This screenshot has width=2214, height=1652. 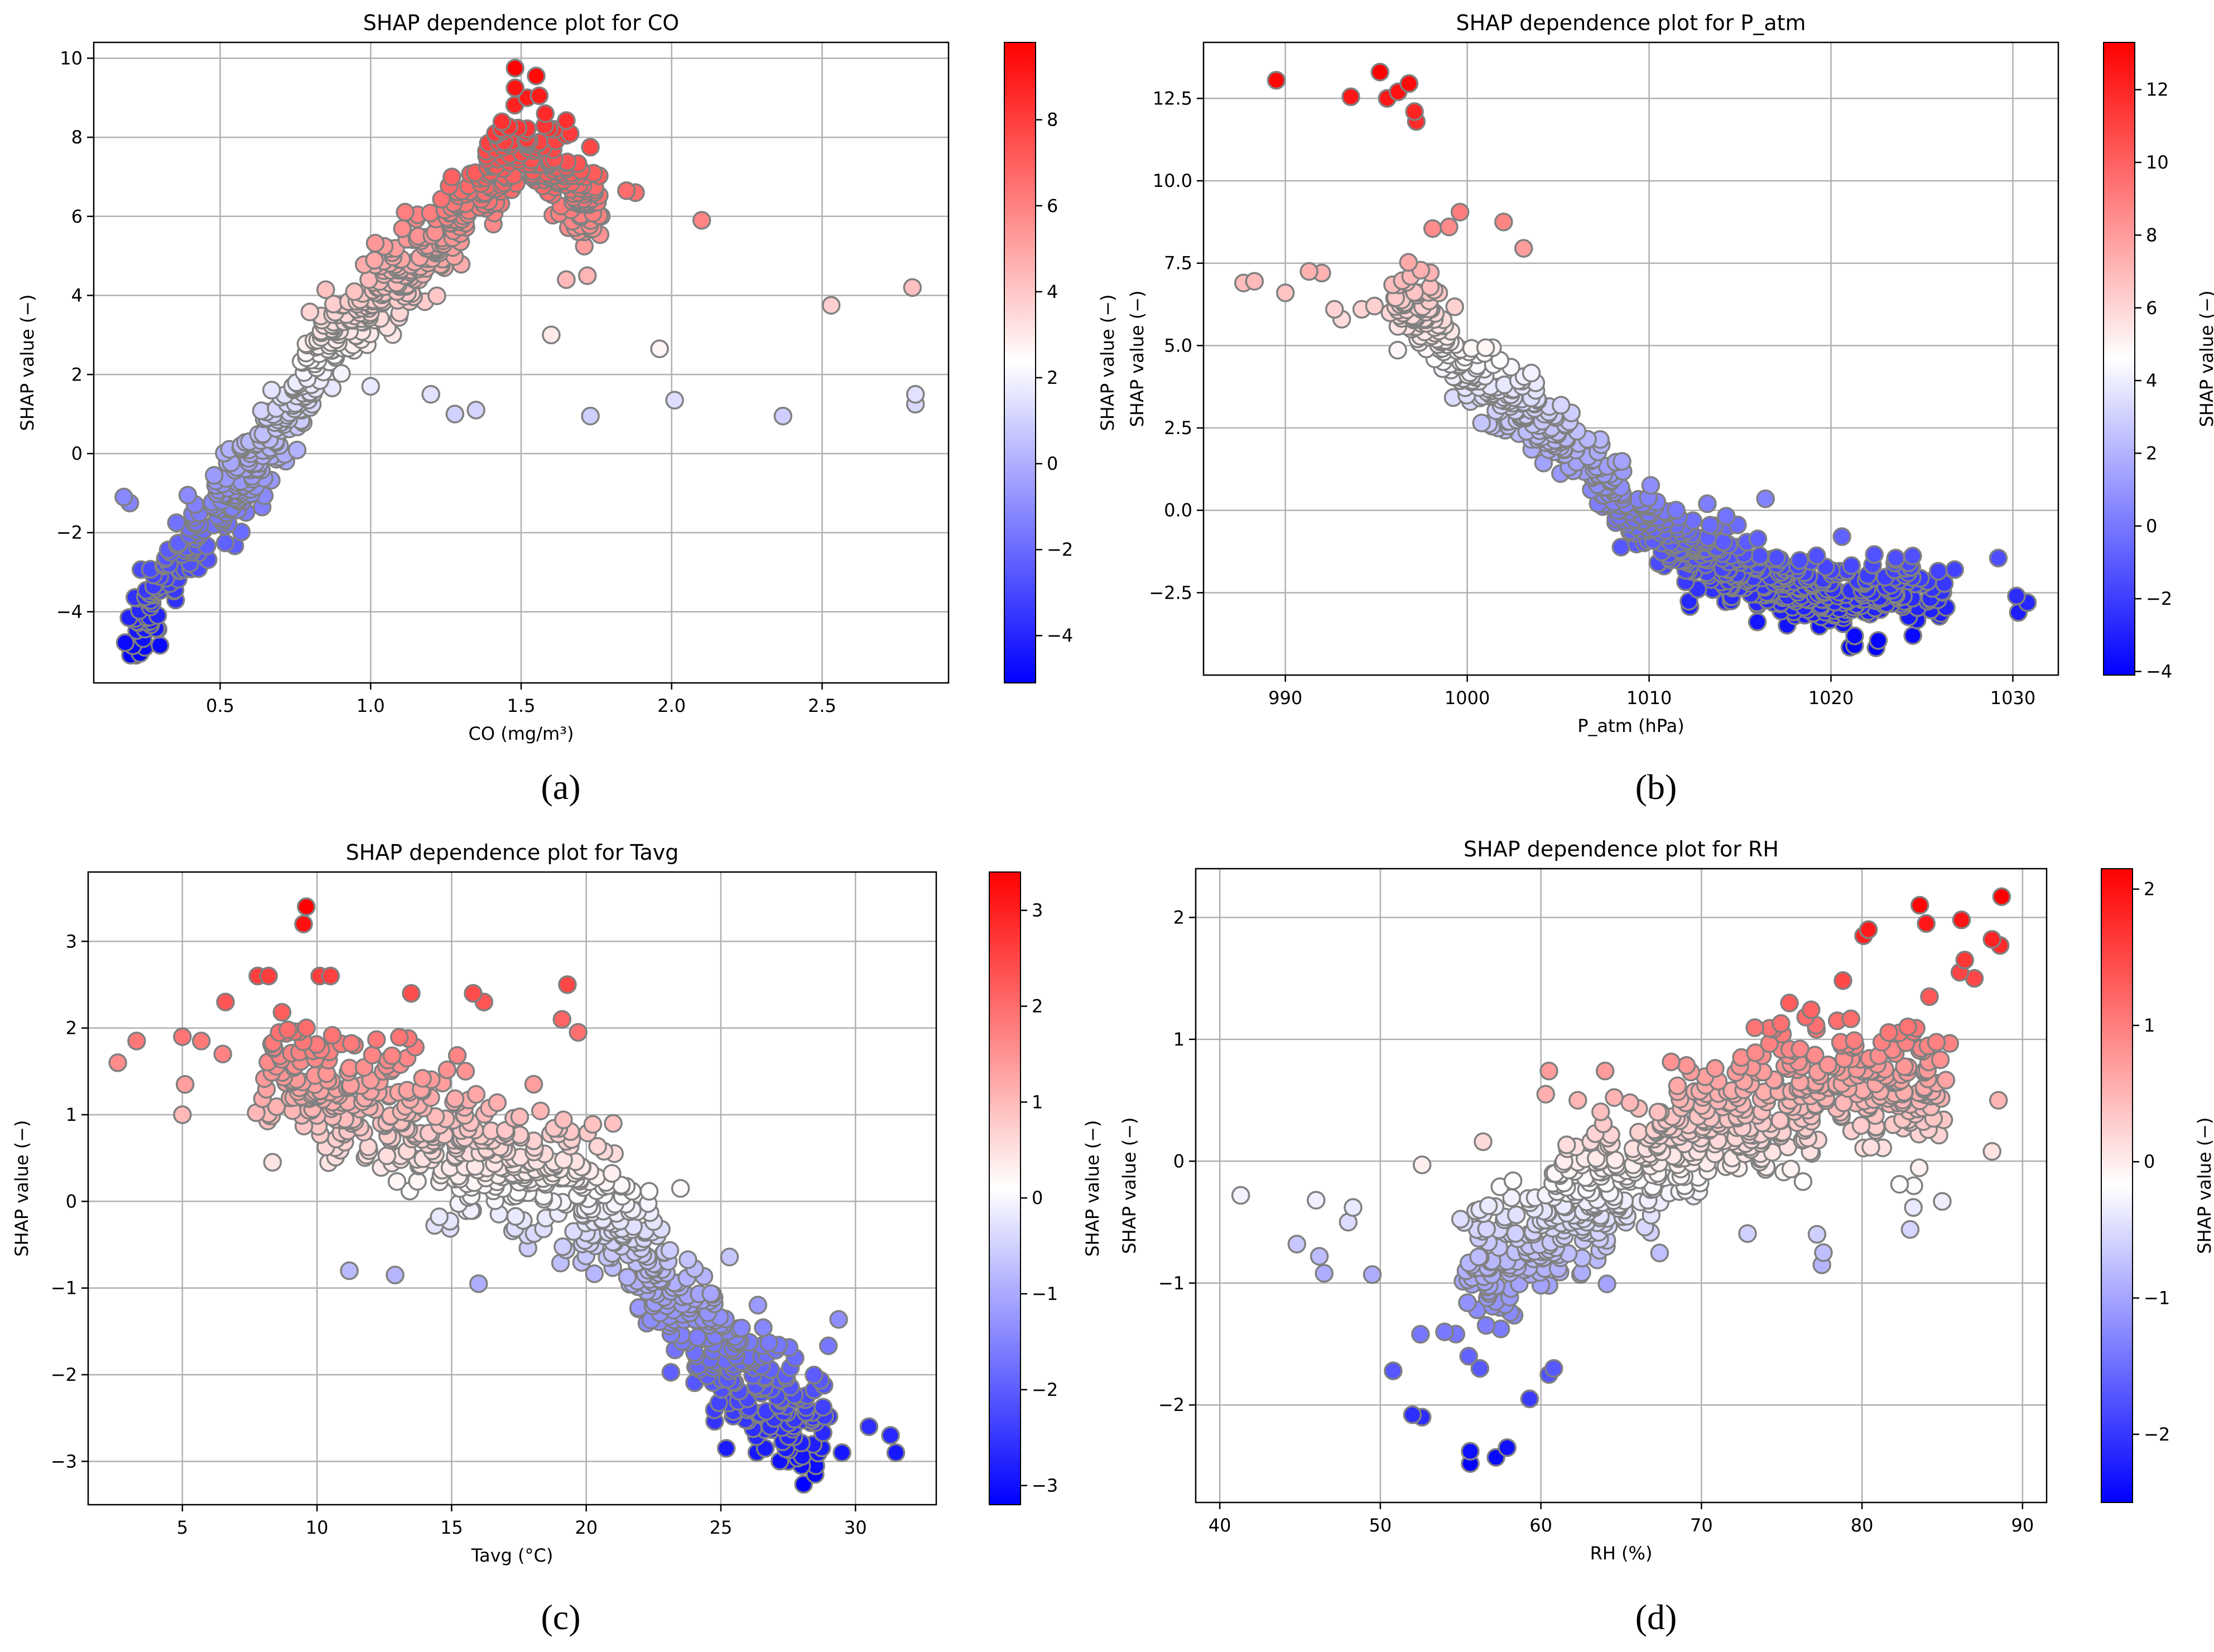 I want to click on y-tick-label: 0, so click(x=1179, y=1161).